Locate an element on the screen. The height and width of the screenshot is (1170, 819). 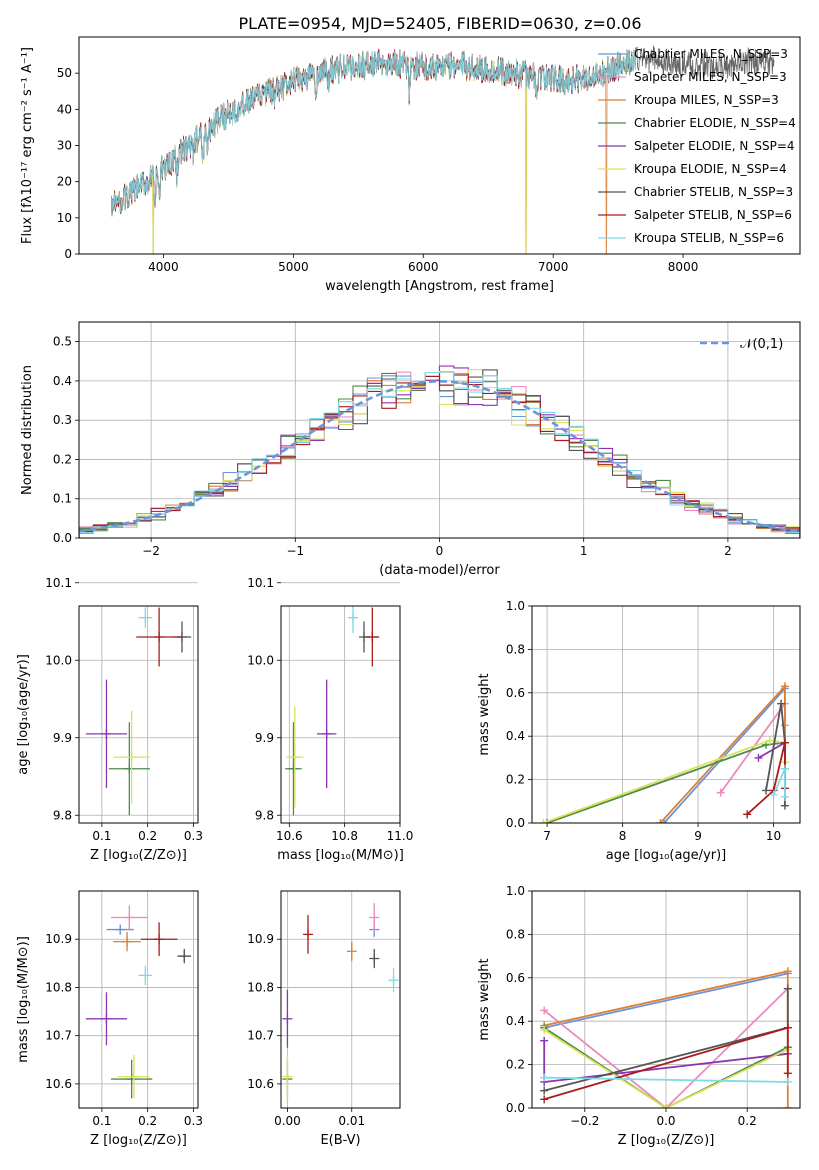
y-tick-label: 0.2 is located at coordinates (62, 459).